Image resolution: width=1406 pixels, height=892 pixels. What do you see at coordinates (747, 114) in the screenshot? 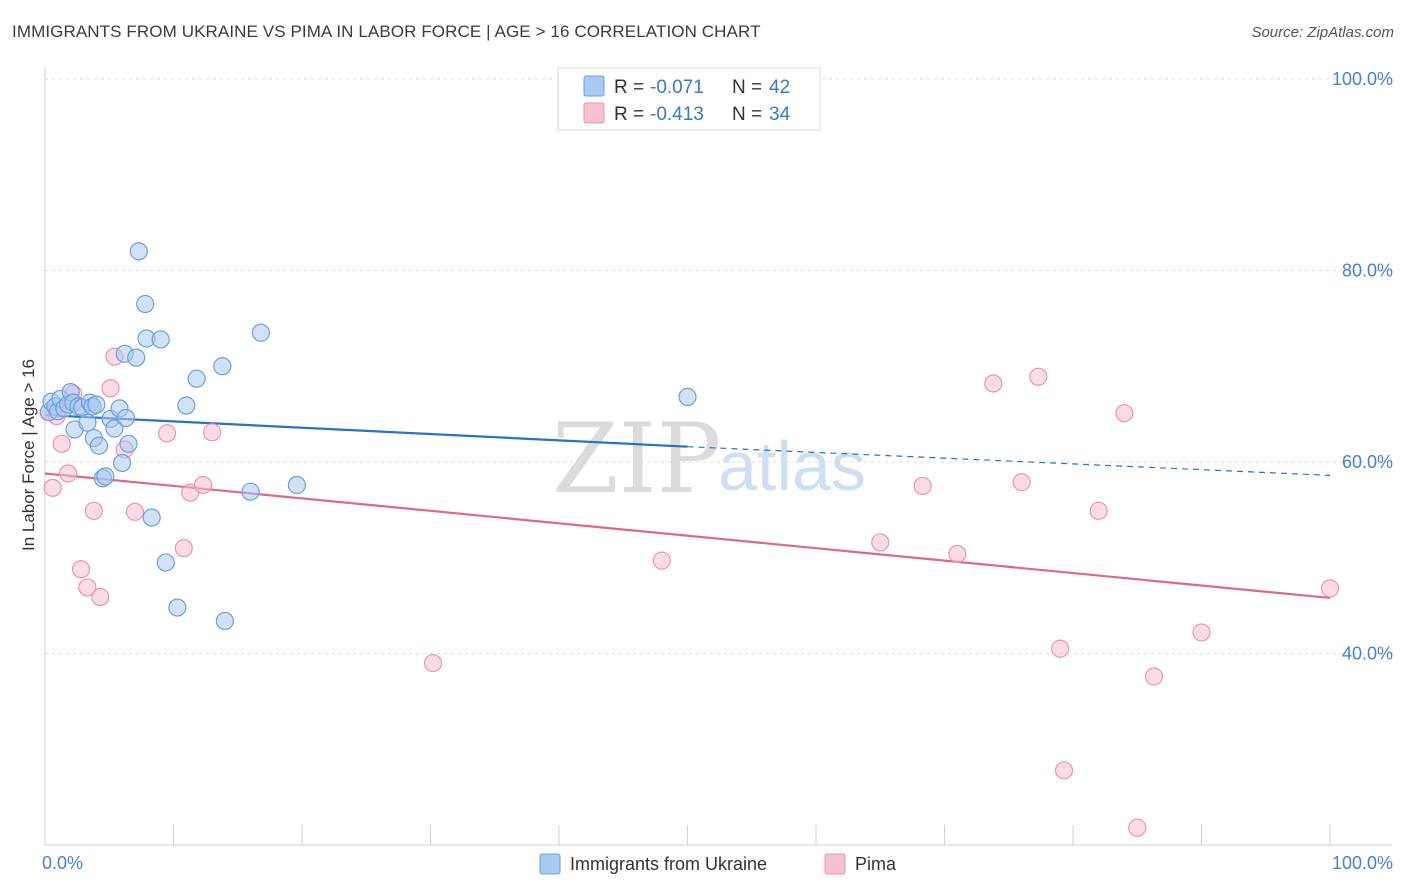
I see `legend-n-label-pima: N =` at bounding box center [747, 114].